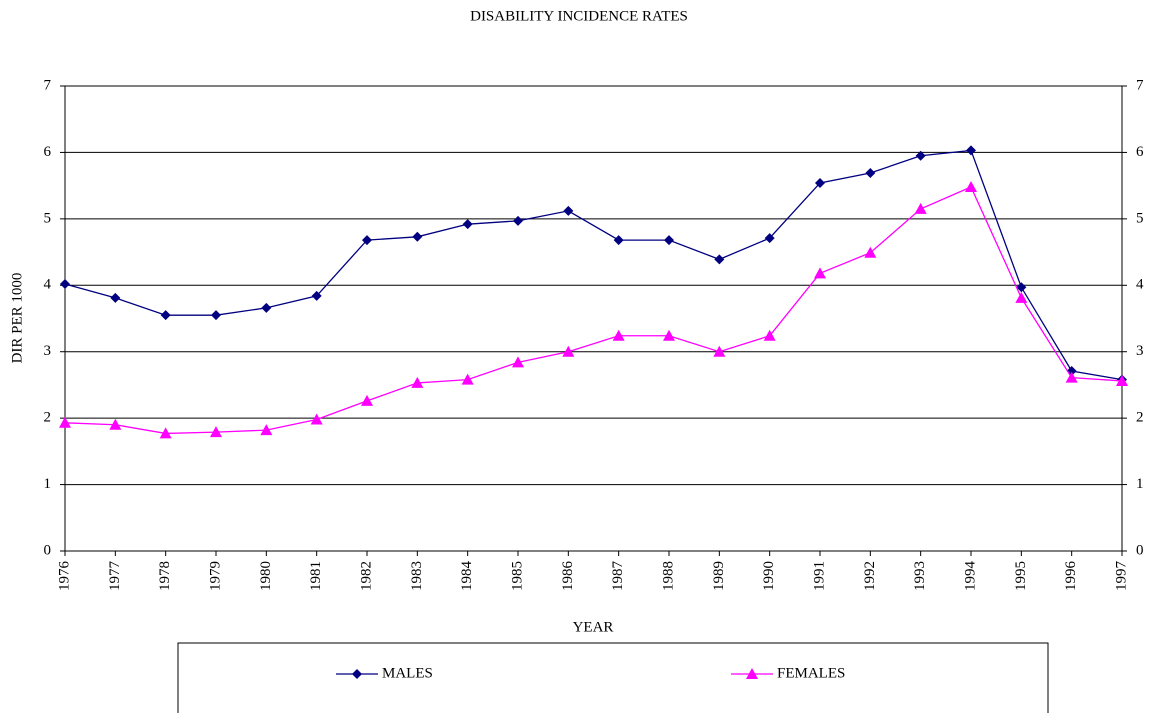  Describe the element at coordinates (64, 576) in the screenshot. I see `x-tick-label: 1976` at that location.